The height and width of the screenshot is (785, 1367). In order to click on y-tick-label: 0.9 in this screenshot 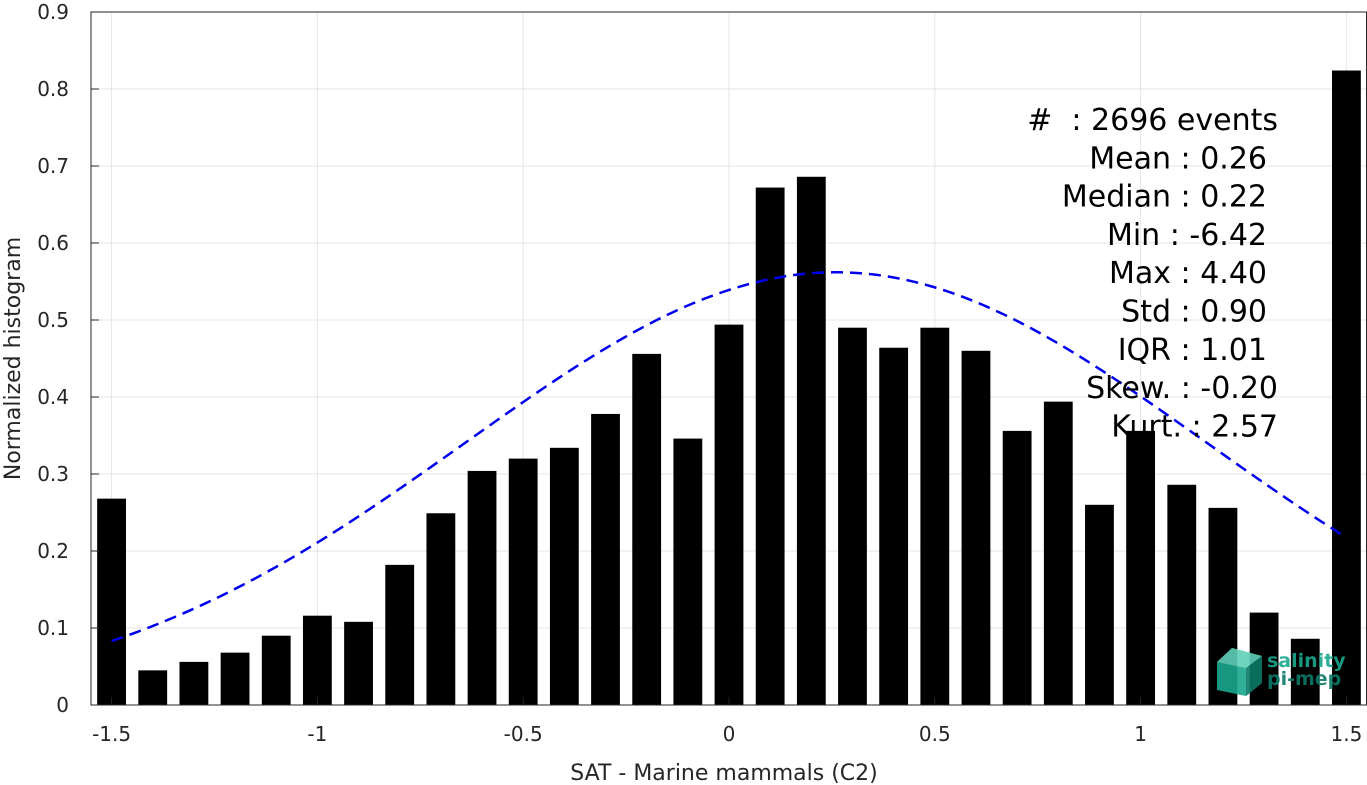, I will do `click(53, 12)`.